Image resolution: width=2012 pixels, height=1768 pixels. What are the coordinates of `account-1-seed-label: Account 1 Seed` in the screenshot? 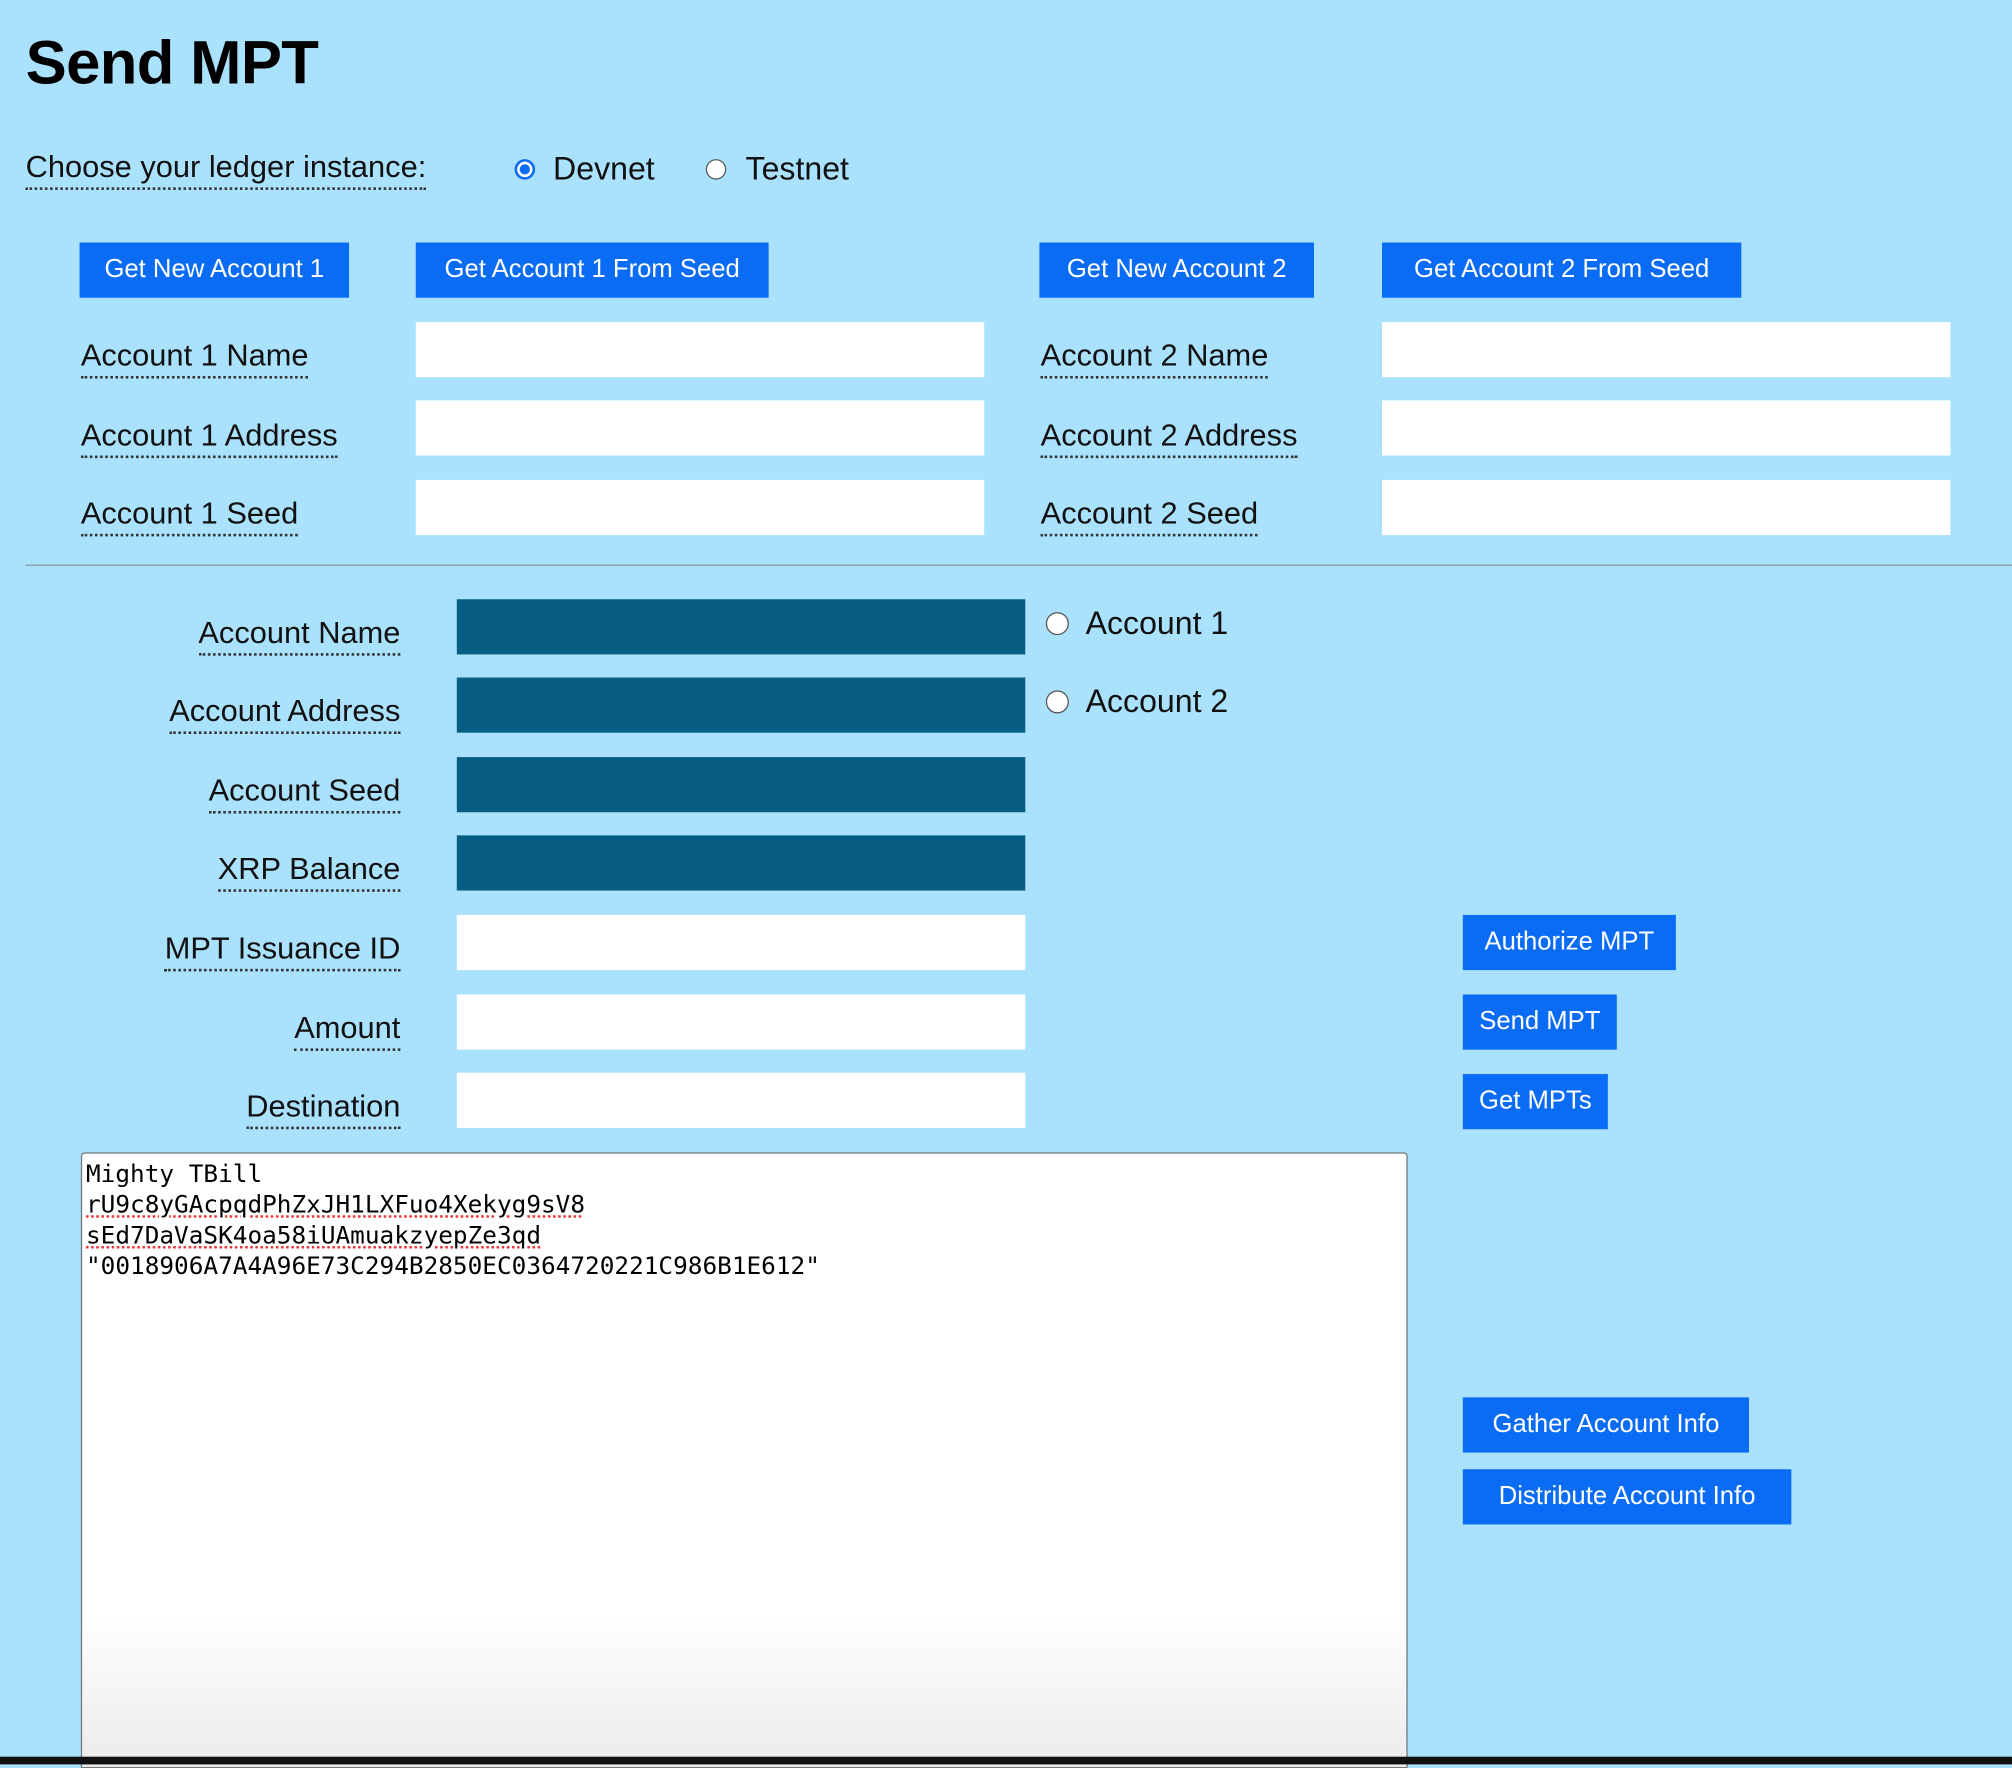 It's located at (189, 516).